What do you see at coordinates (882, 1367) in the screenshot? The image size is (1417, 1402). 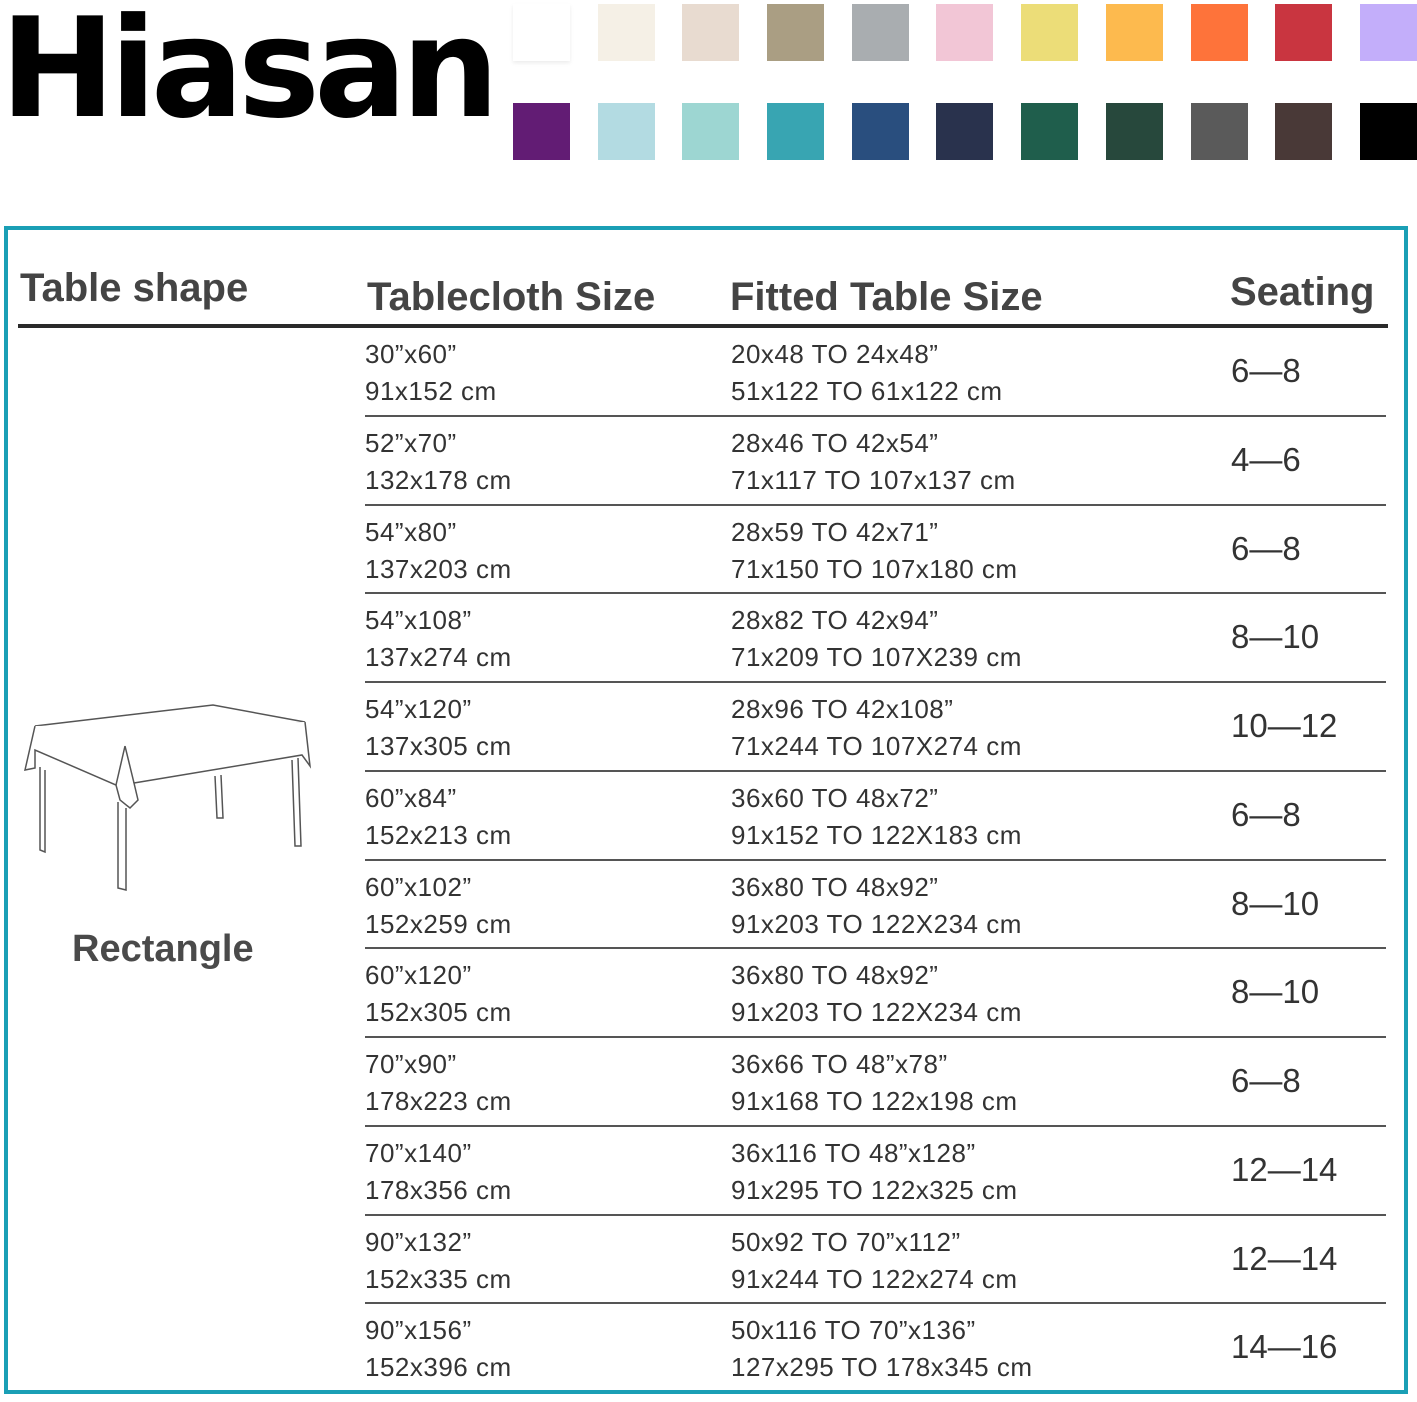 I see `fitted-cm: 127x295 TO 178x345 cm` at bounding box center [882, 1367].